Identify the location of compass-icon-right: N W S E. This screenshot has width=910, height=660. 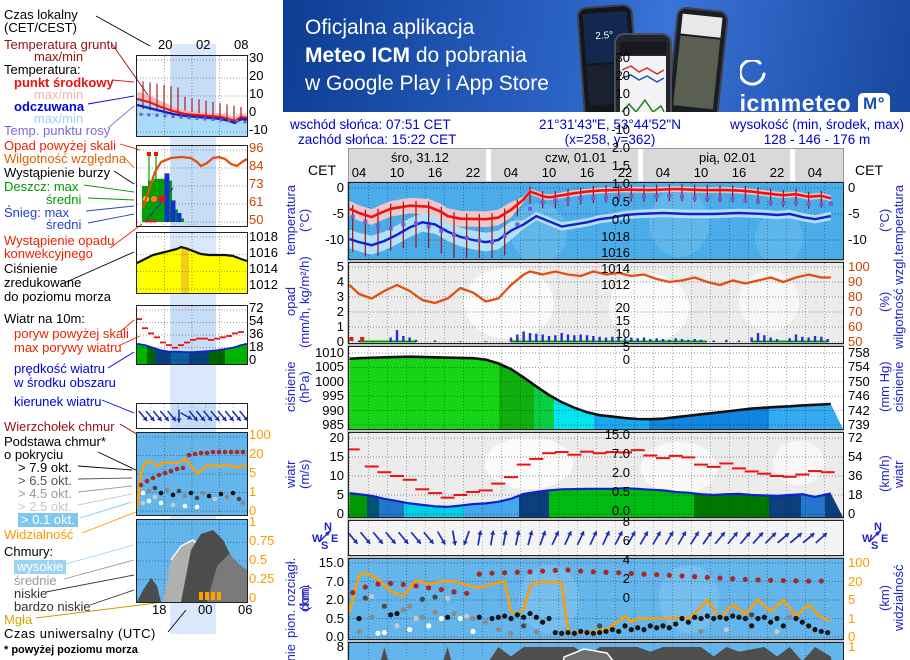
(875, 536).